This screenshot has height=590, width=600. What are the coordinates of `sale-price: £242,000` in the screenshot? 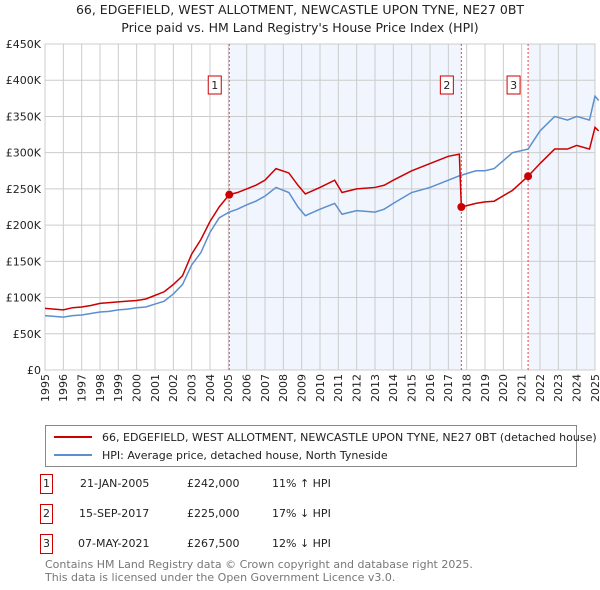 It's located at (213, 483).